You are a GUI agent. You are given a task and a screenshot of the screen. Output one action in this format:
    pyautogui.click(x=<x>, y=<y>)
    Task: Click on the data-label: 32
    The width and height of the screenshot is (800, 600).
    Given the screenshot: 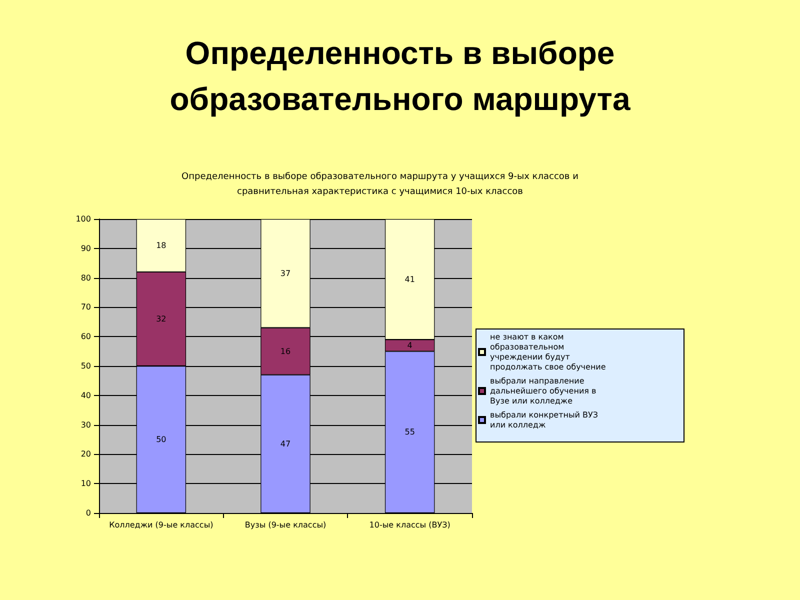 What is the action you would take?
    pyautogui.click(x=161, y=319)
    